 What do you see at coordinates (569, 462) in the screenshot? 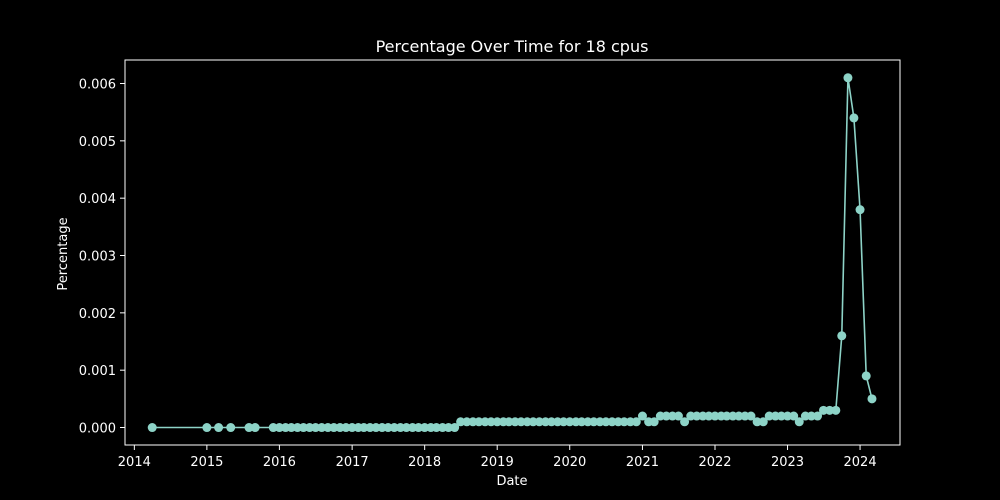
I see `x-tick-label: 2020` at bounding box center [569, 462].